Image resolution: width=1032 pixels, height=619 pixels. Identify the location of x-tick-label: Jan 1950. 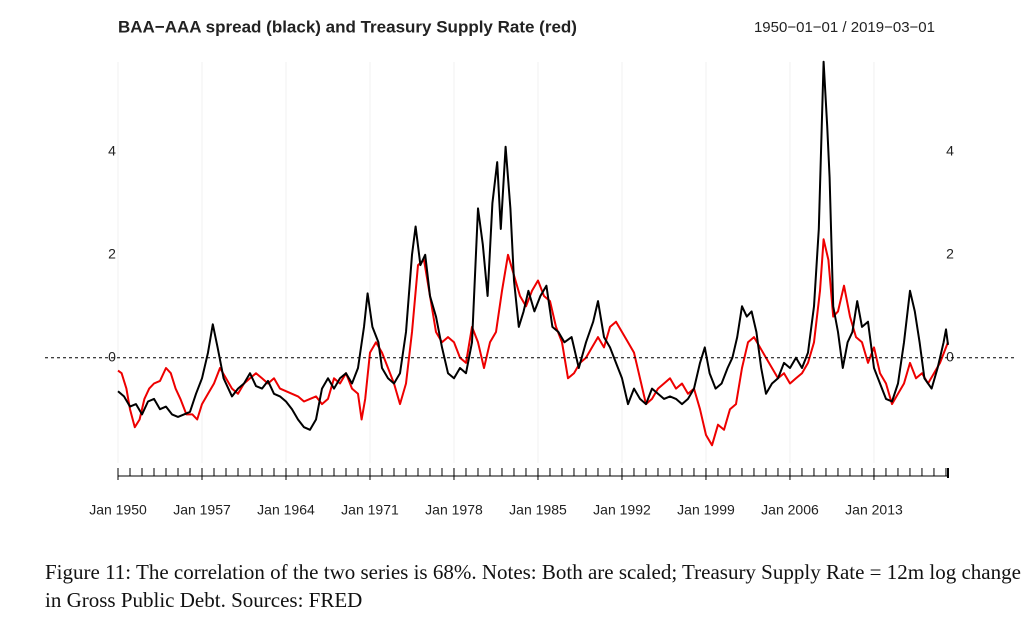
(118, 510).